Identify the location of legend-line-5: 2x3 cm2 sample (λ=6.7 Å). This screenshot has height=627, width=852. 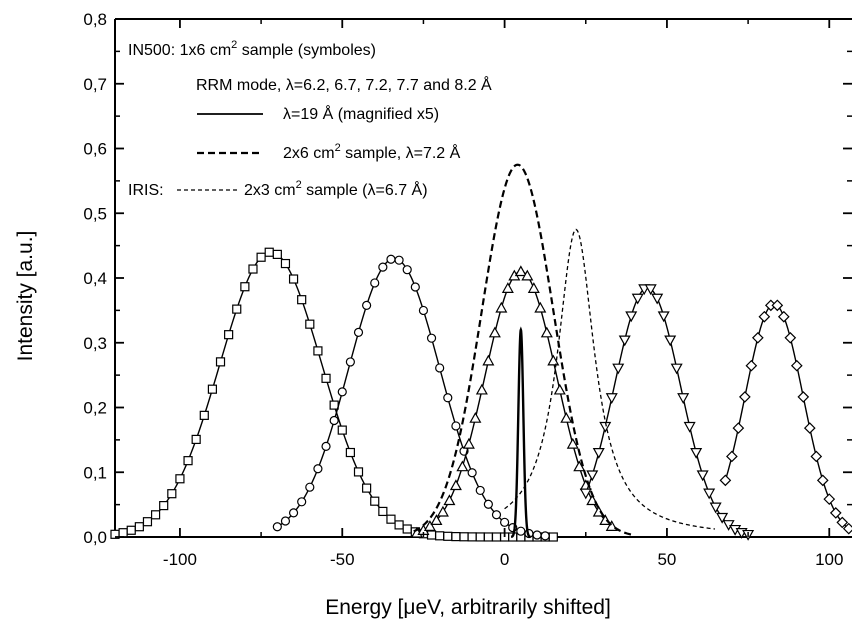
(336, 189).